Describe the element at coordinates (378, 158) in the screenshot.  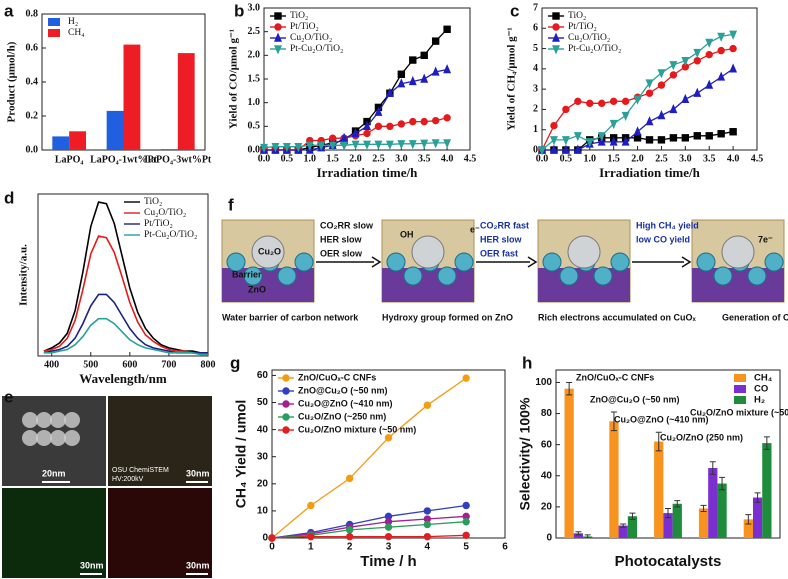
I see `x-tick-label: 2.5` at that location.